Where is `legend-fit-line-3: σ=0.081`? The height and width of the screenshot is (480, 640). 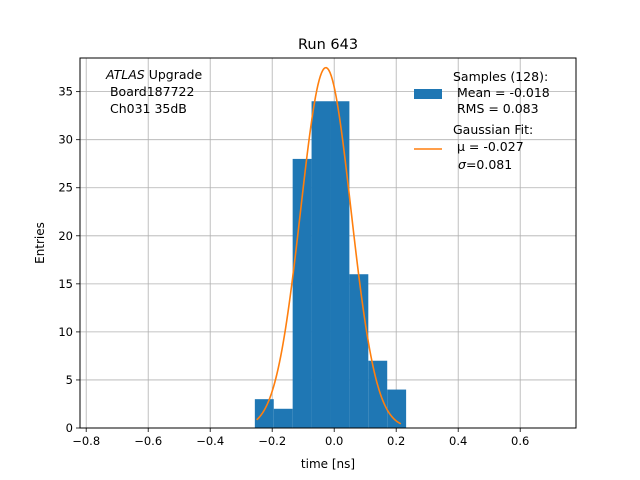 legend-fit-line-3: σ=0.081 is located at coordinates (485, 164).